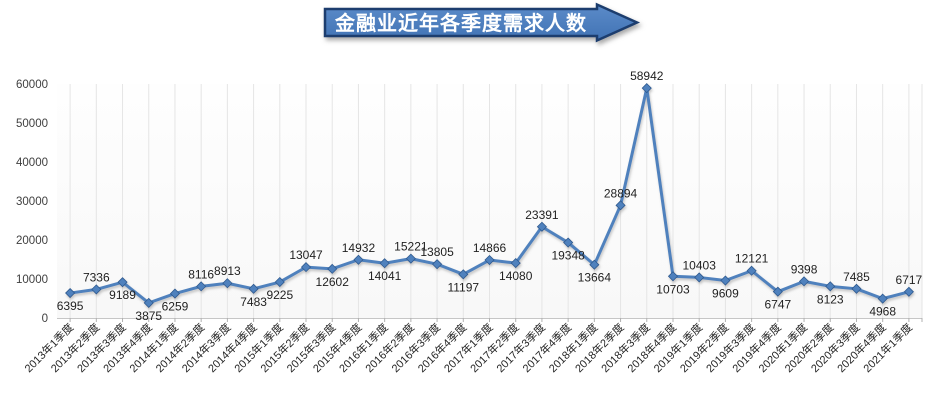 The height and width of the screenshot is (403, 929). I want to click on chart-title: 金融业近年各季度需求人数, so click(460, 23).